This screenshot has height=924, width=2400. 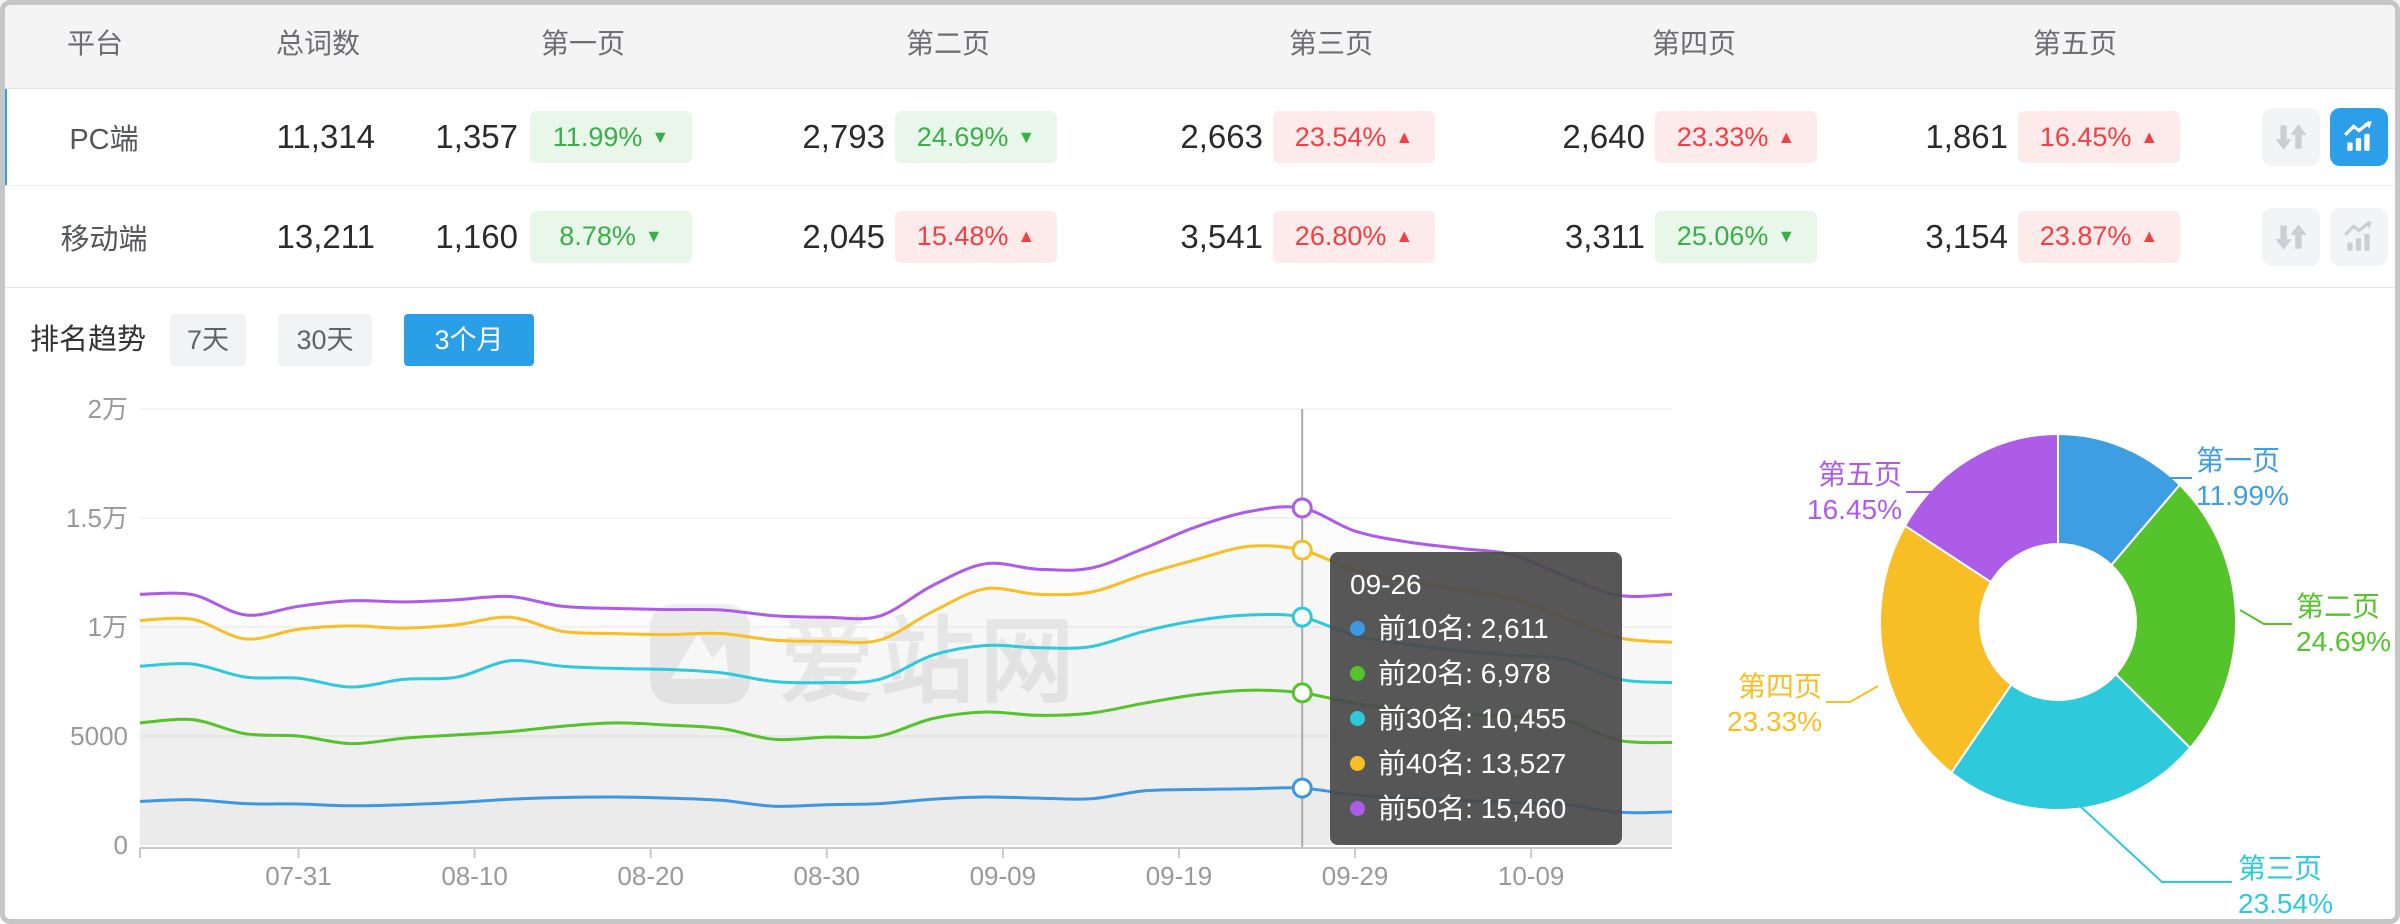 What do you see at coordinates (1531, 876) in the screenshot?
I see `x-axis-label: 10-09` at bounding box center [1531, 876].